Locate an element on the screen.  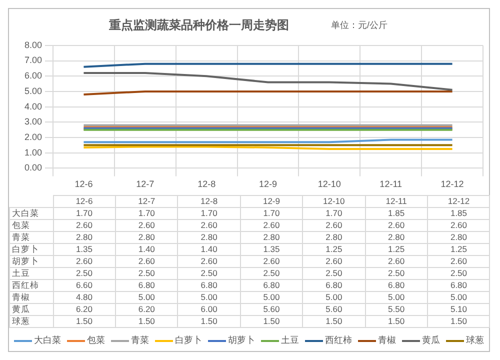
data-label: 5.10 is located at coordinates (459, 310).